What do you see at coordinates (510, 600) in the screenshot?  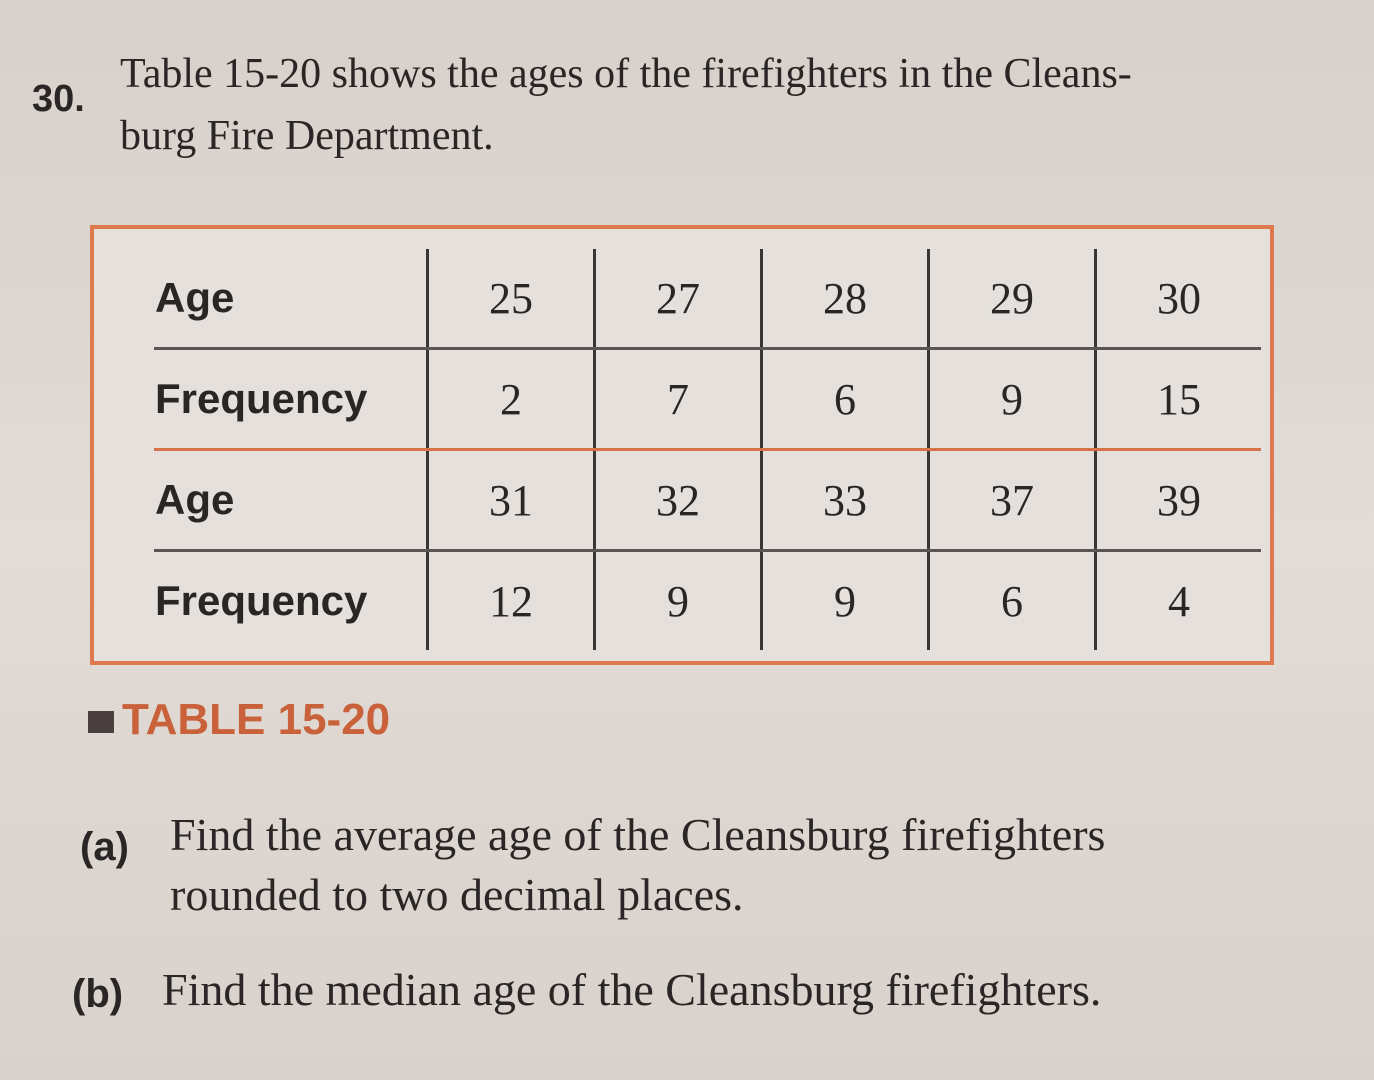 I see `table-cell: 12` at bounding box center [510, 600].